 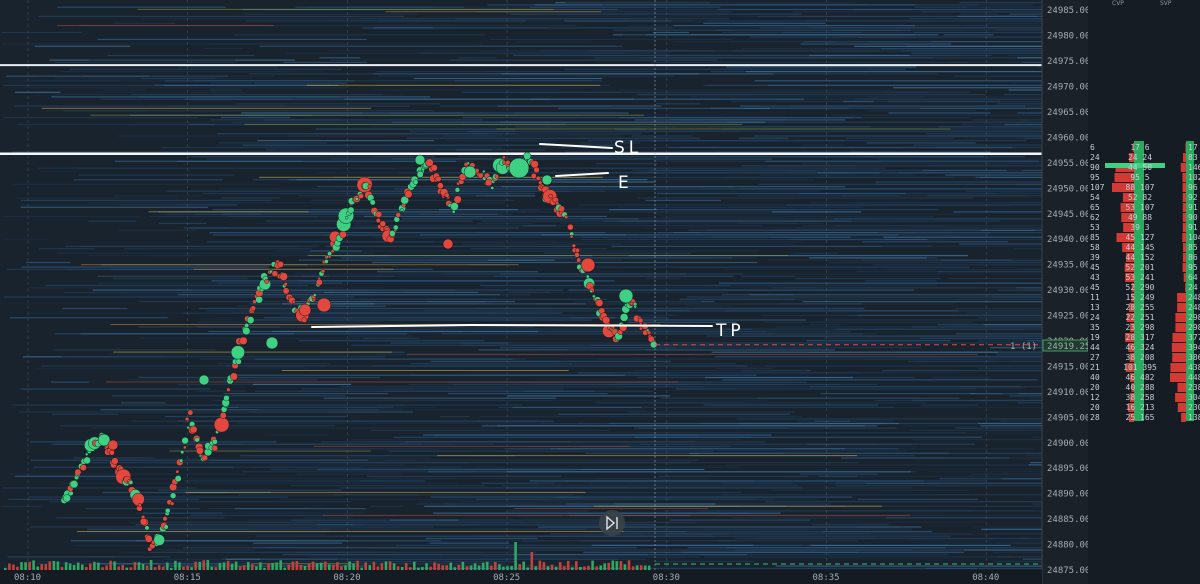 What do you see at coordinates (1194, 337) in the screenshot?
I see `ladder-svp-cell: 377` at bounding box center [1194, 337].